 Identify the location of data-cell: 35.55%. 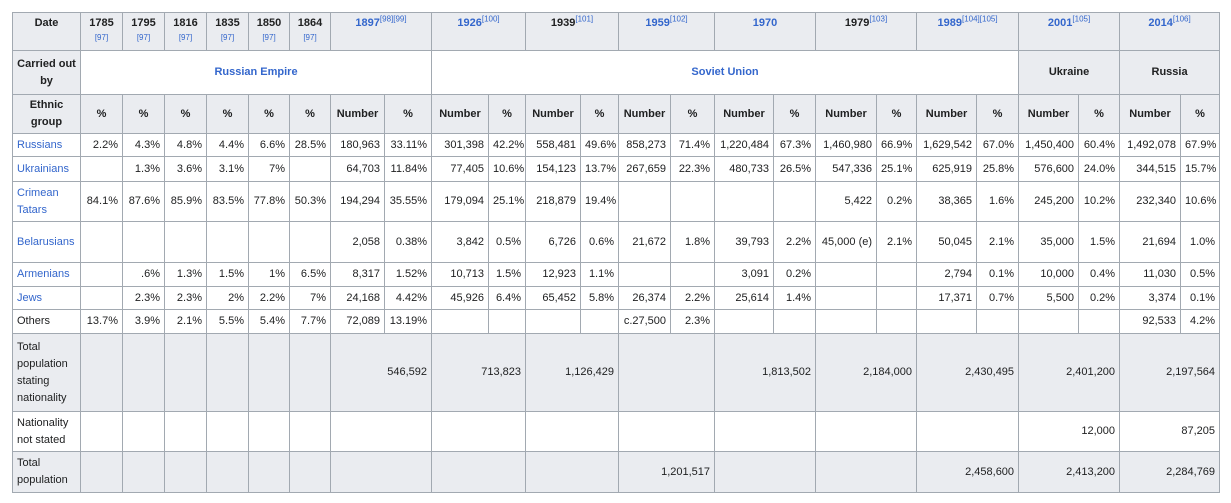
(408, 201).